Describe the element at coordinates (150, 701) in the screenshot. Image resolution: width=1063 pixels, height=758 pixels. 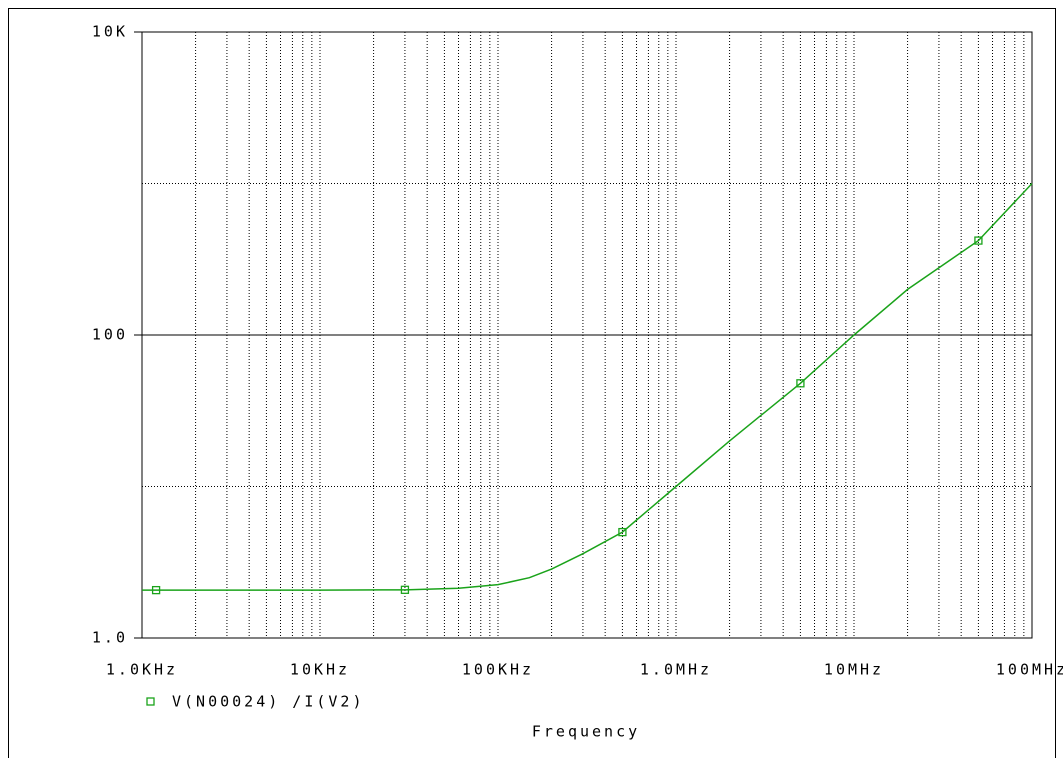
I see `legend-marker` at that location.